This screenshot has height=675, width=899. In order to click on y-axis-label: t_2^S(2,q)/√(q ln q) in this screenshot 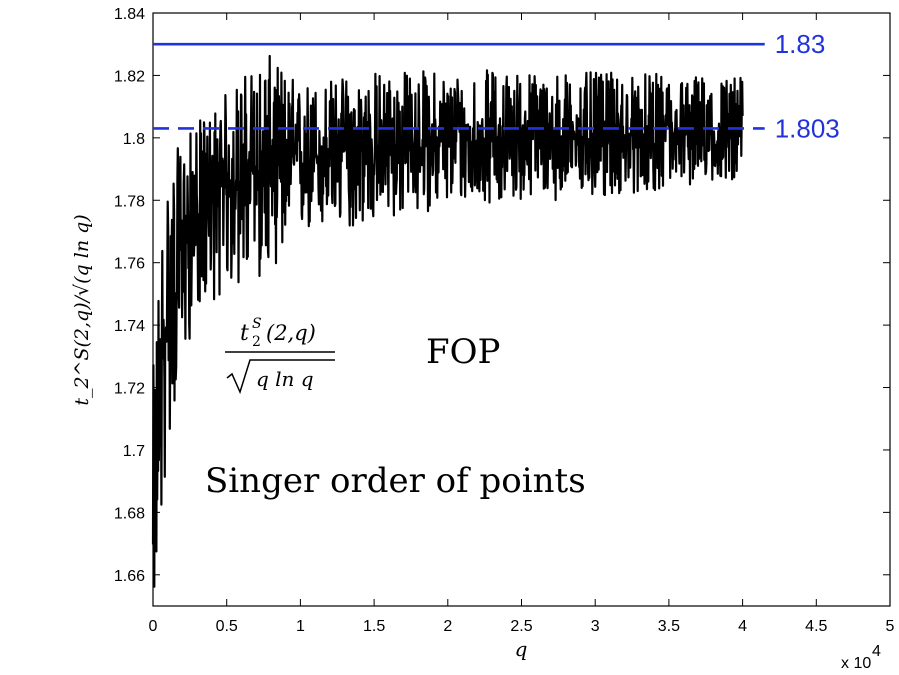, I will do `click(82, 309)`.